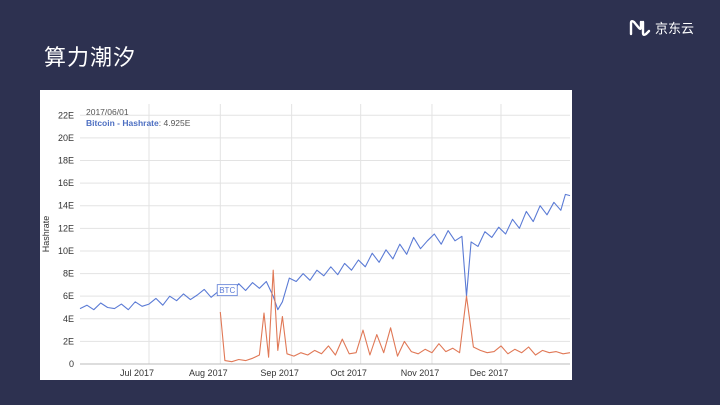  I want to click on tooltip-date: 2017/06/01, so click(107, 112).